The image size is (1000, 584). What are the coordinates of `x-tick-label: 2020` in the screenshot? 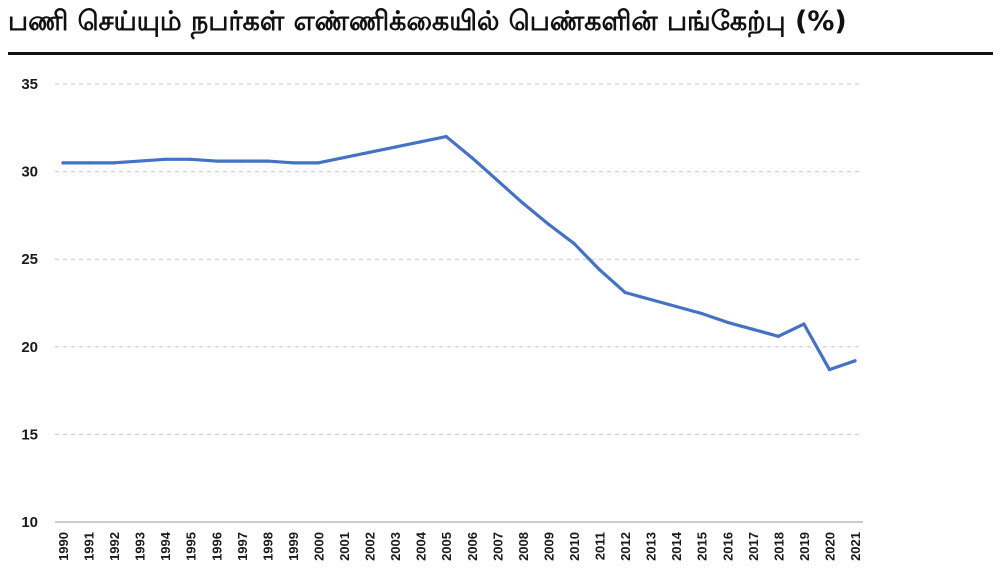 It's located at (829, 546).